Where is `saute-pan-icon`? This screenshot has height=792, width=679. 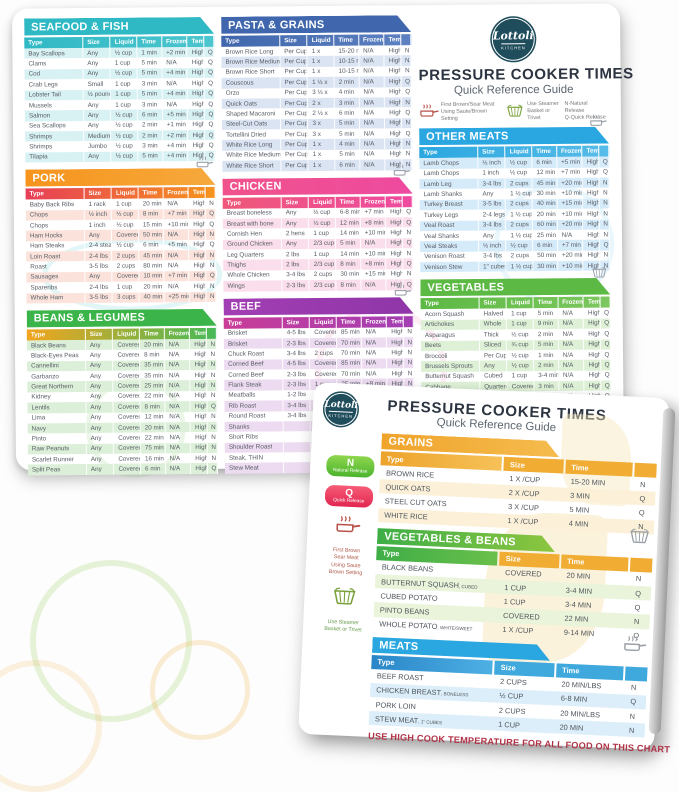
saute-pan-icon is located at coordinates (401, 173).